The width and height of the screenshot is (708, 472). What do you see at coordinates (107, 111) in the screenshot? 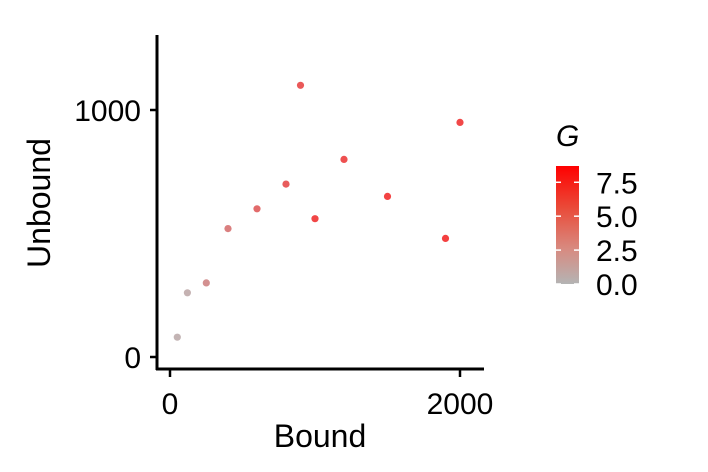
I see `y-tick-label-1000: 1000` at bounding box center [107, 111].